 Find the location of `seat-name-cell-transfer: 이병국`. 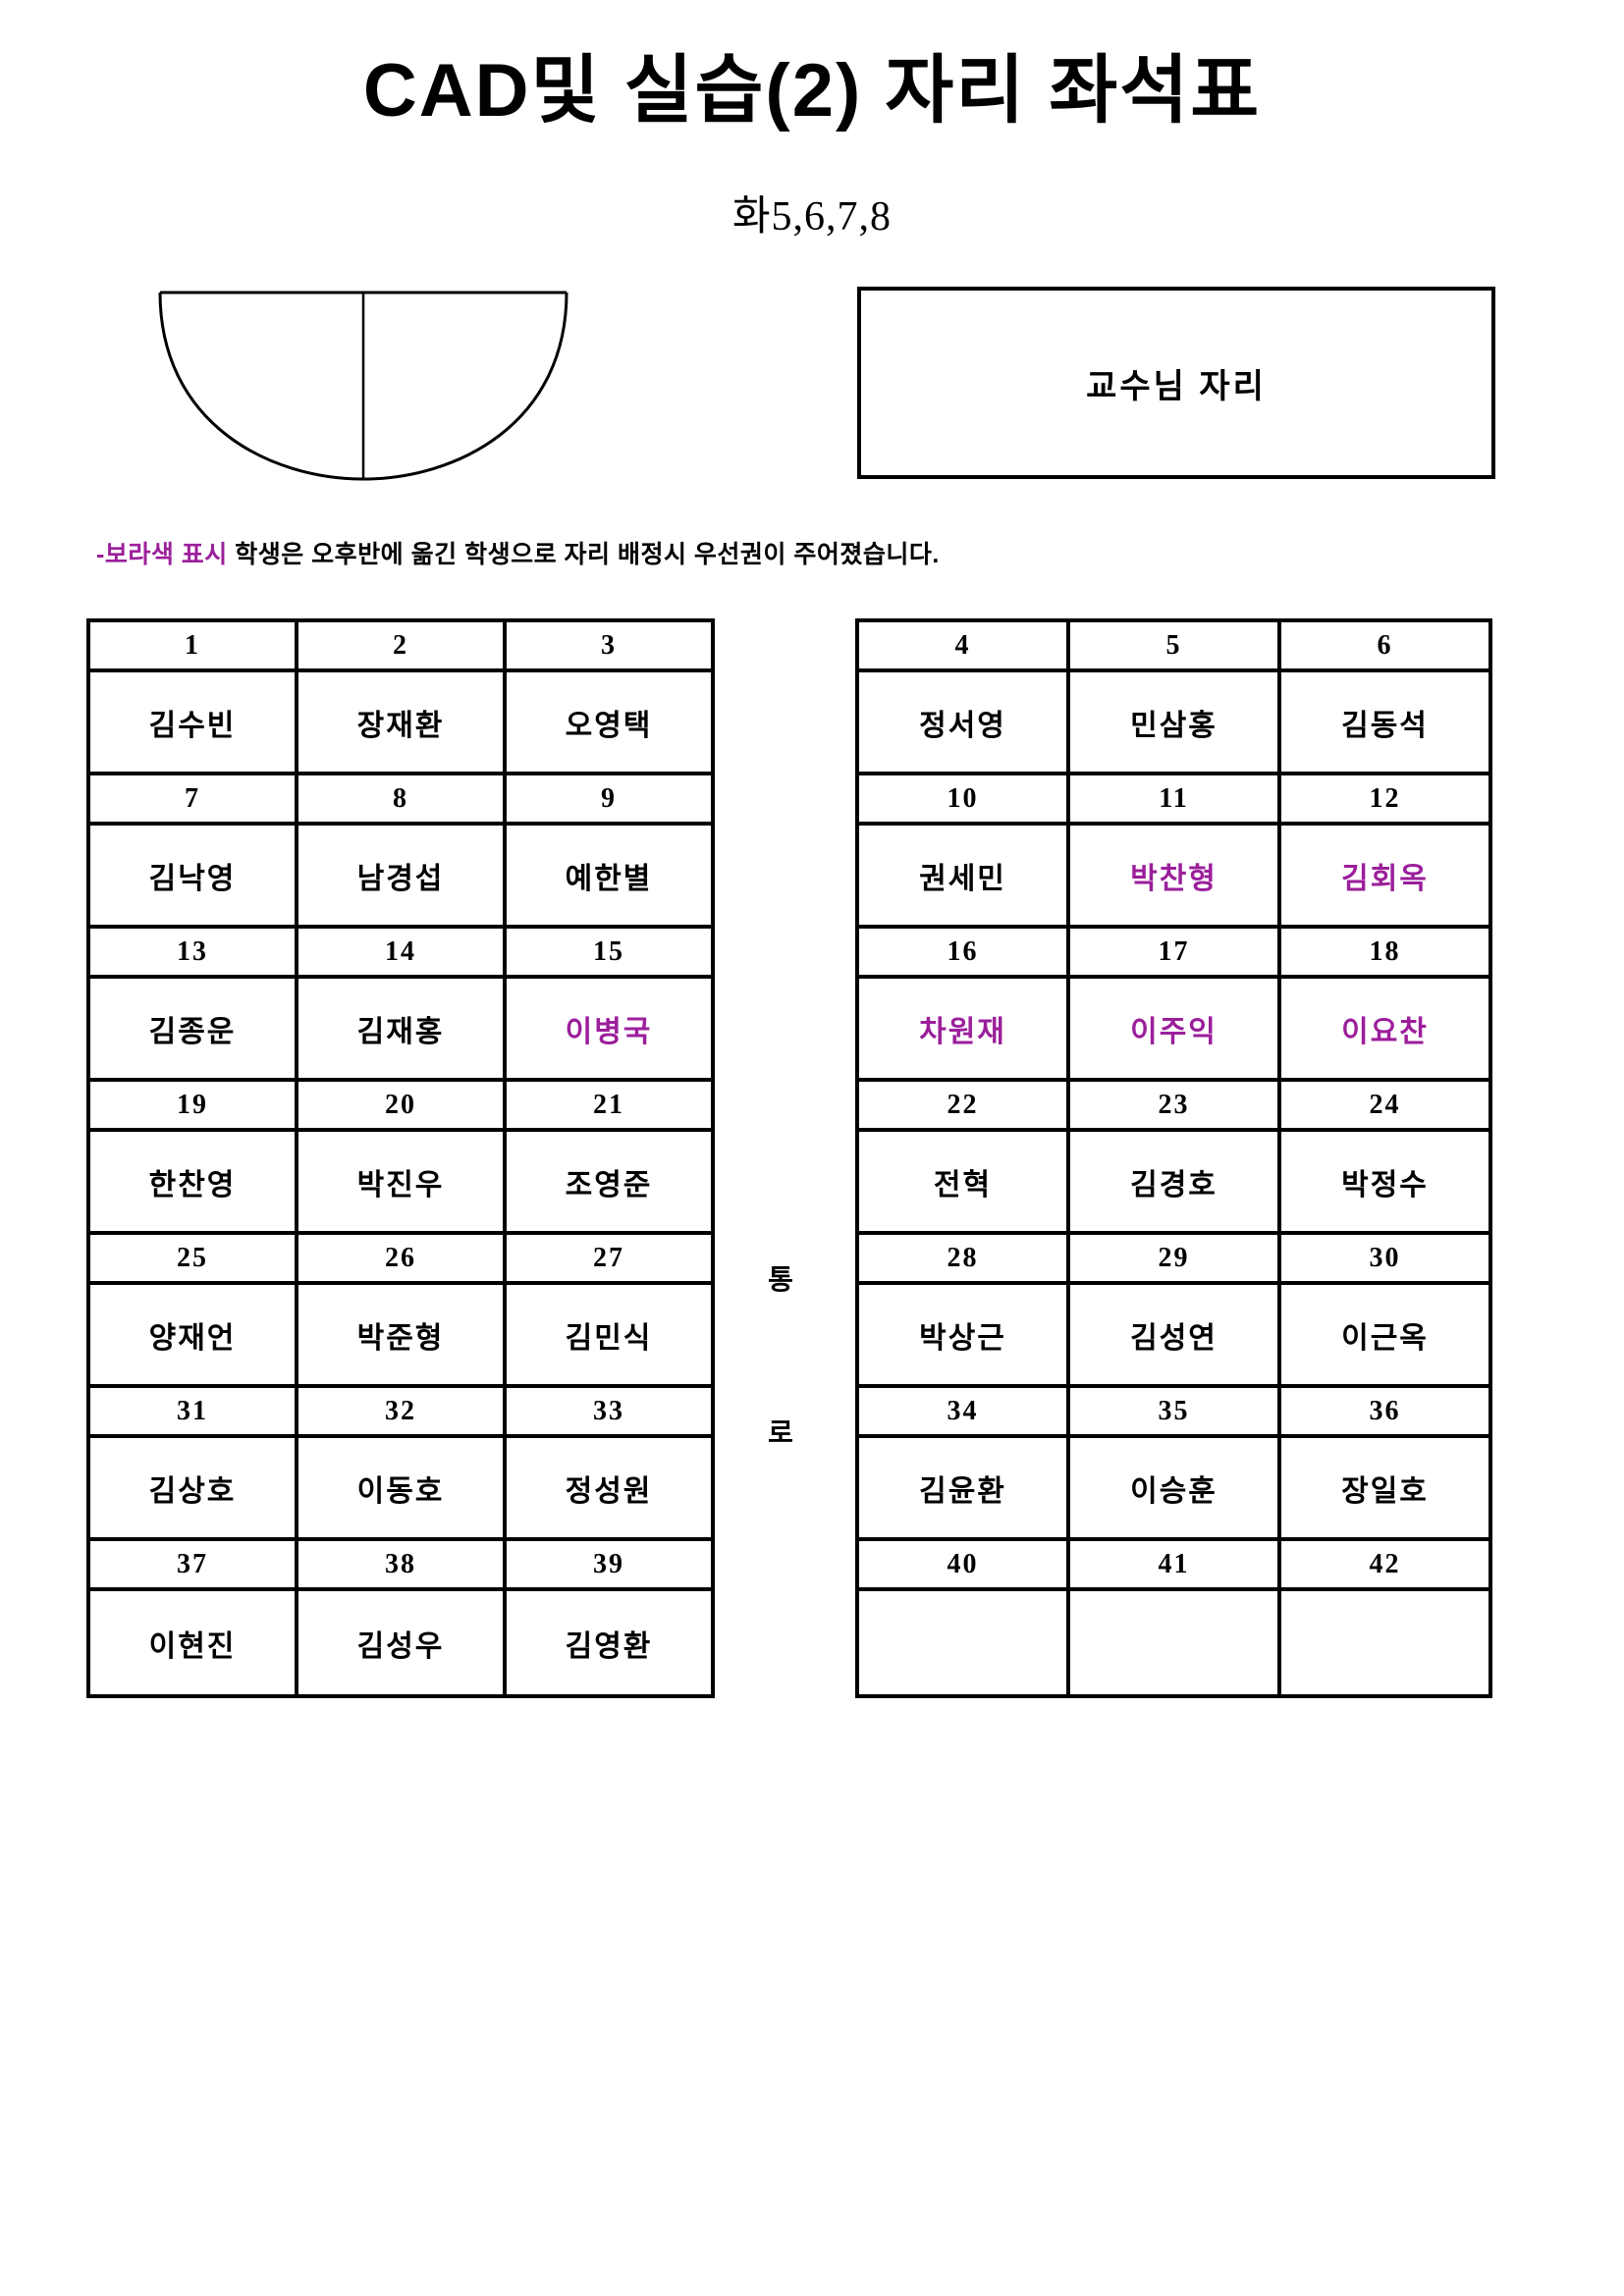

seat-name-cell-transfer: 이병국 is located at coordinates (609, 1031).